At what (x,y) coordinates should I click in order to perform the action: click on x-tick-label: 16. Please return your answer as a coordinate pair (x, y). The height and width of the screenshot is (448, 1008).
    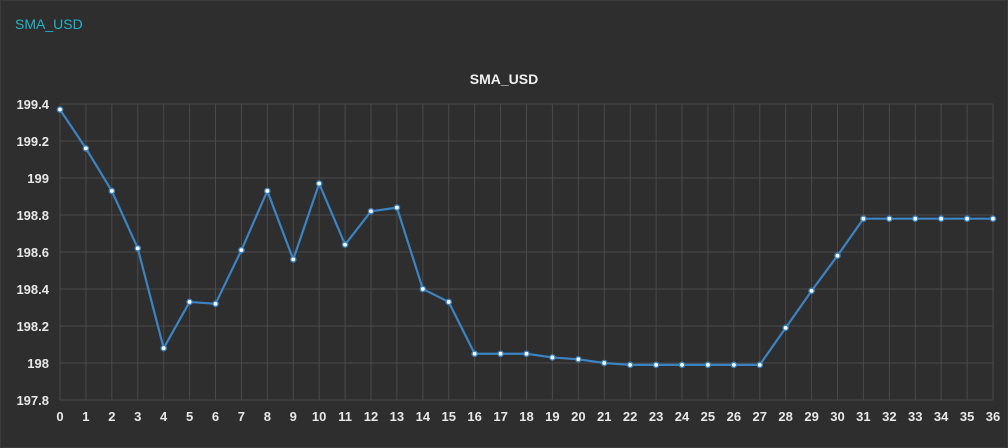
    Looking at the image, I should click on (474, 416).